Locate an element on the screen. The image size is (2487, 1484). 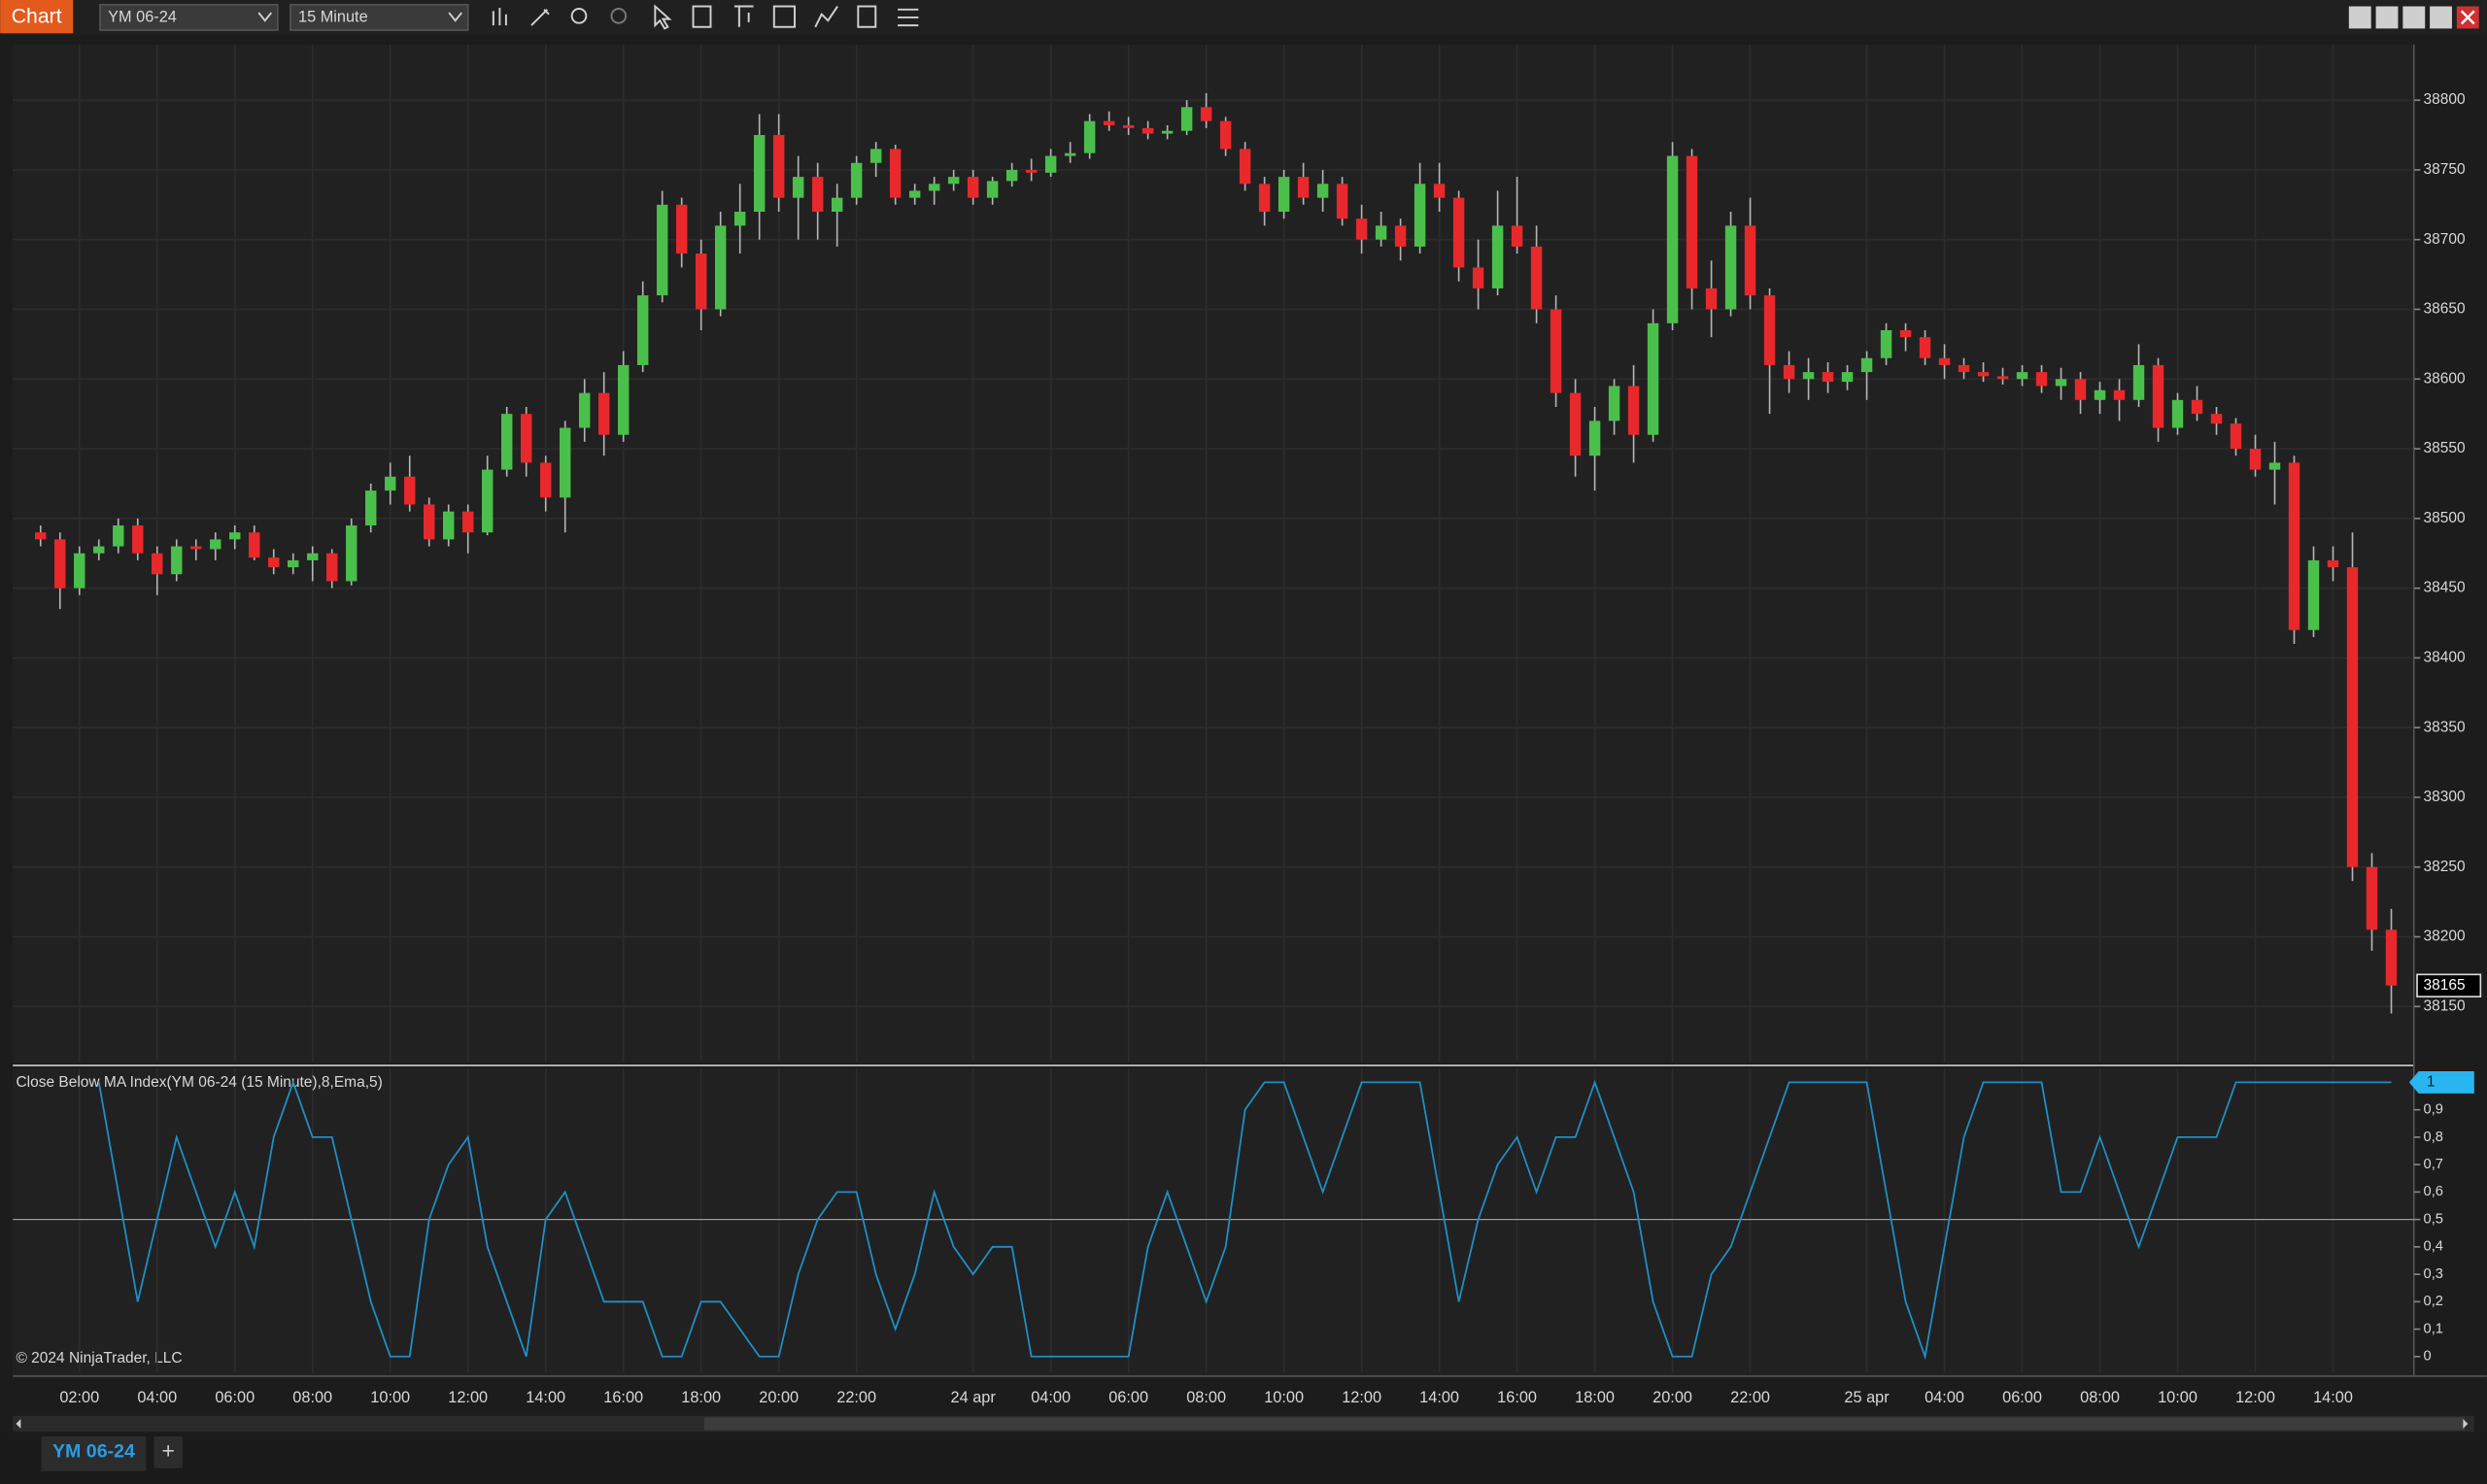
last-value-label: 1 is located at coordinates (2431, 1082).